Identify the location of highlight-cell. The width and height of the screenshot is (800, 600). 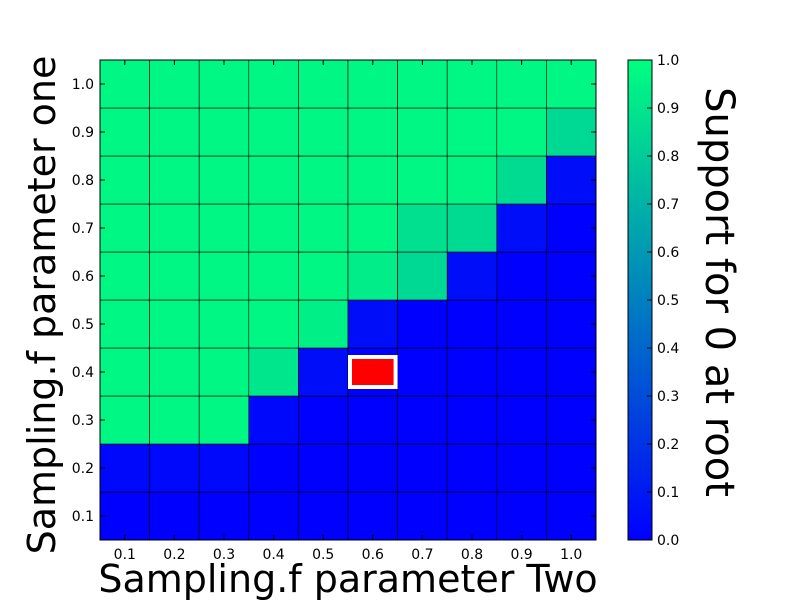
(373, 372).